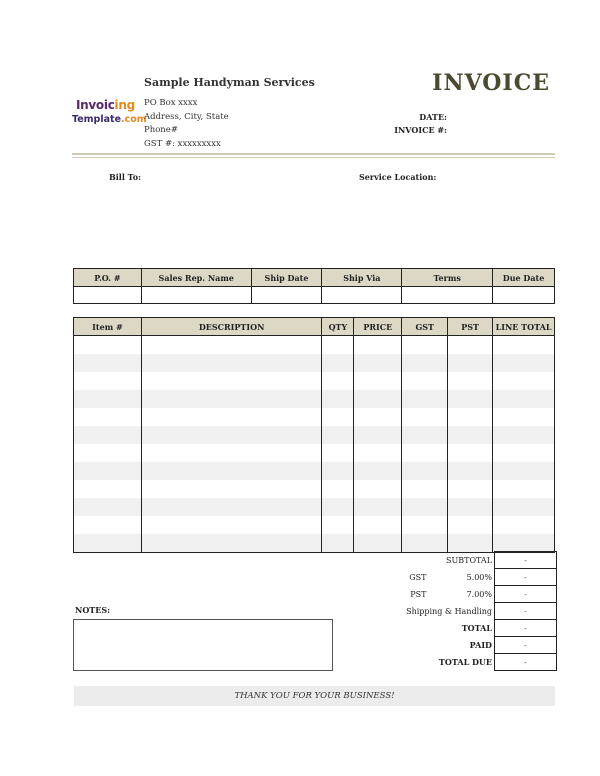 This screenshot has width=600, height=776. What do you see at coordinates (107, 295) in the screenshot?
I see `po-cell` at bounding box center [107, 295].